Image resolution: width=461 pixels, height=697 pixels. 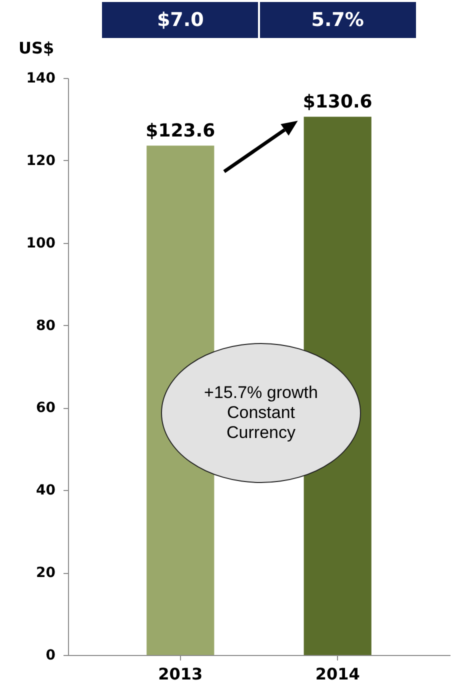 What do you see at coordinates (337, 102) in the screenshot?
I see `data-label: $130.6` at bounding box center [337, 102].